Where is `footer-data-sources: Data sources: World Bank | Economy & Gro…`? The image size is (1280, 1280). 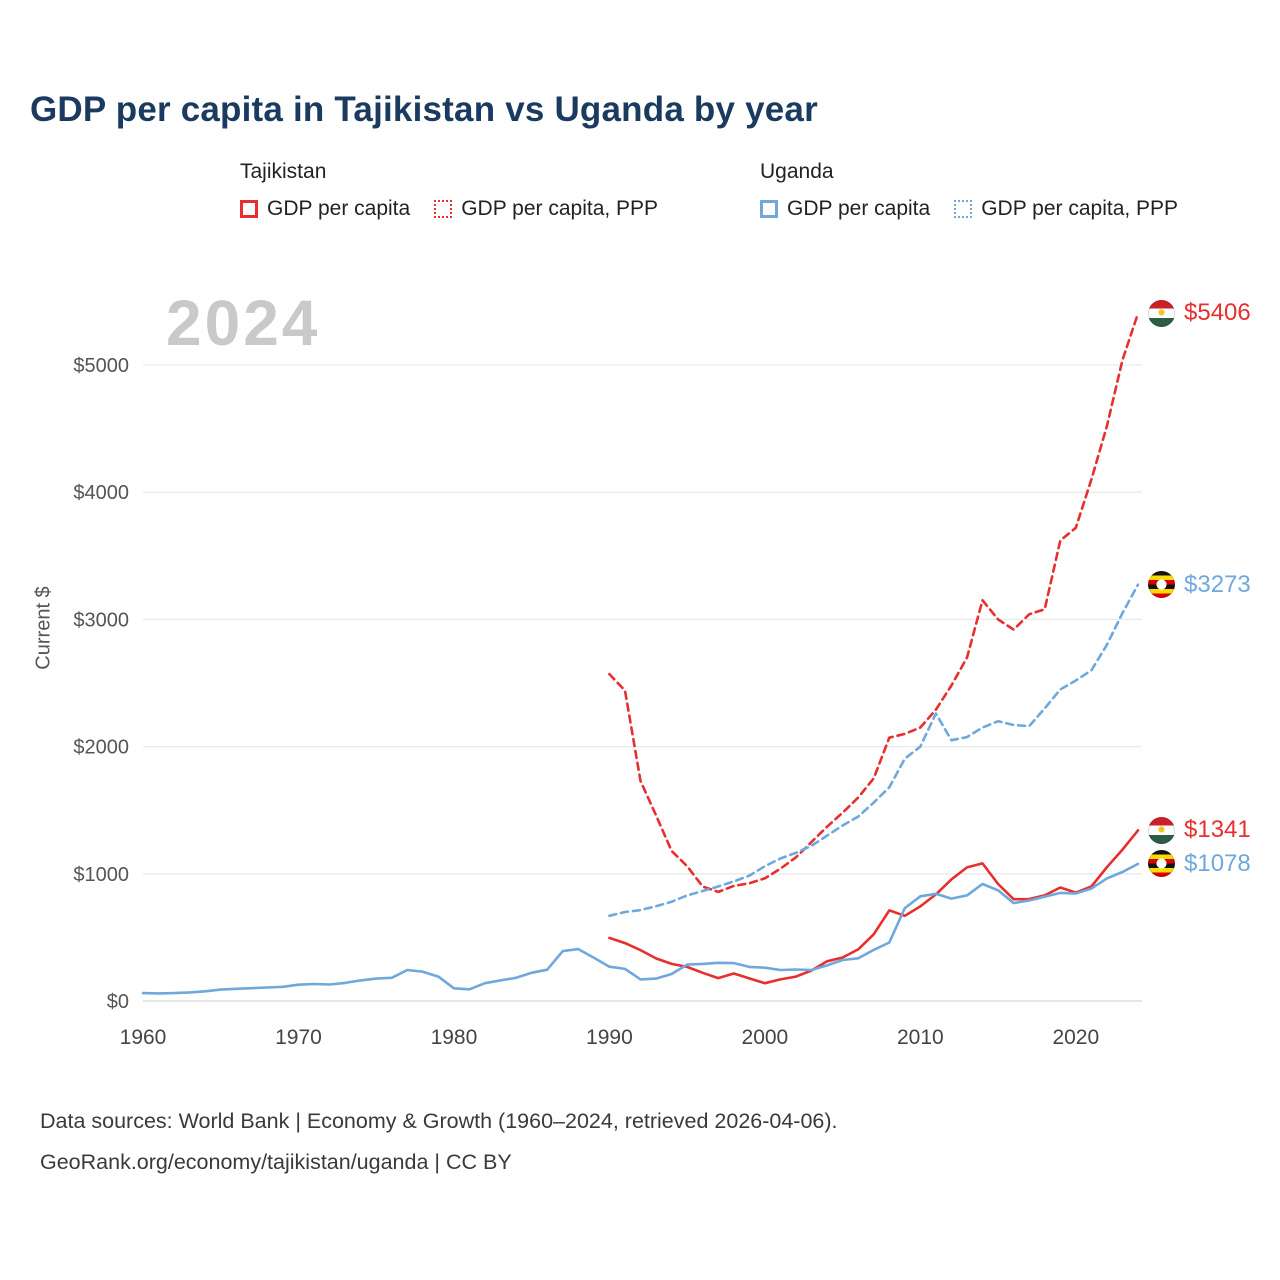
footer-data-sources: Data sources: World Bank | Economy & Gro… is located at coordinates (439, 1121).